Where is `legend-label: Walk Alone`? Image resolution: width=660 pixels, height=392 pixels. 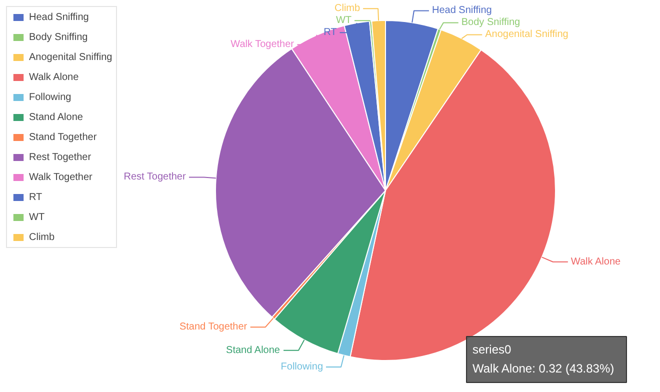
legend-label: Walk Alone is located at coordinates (54, 77).